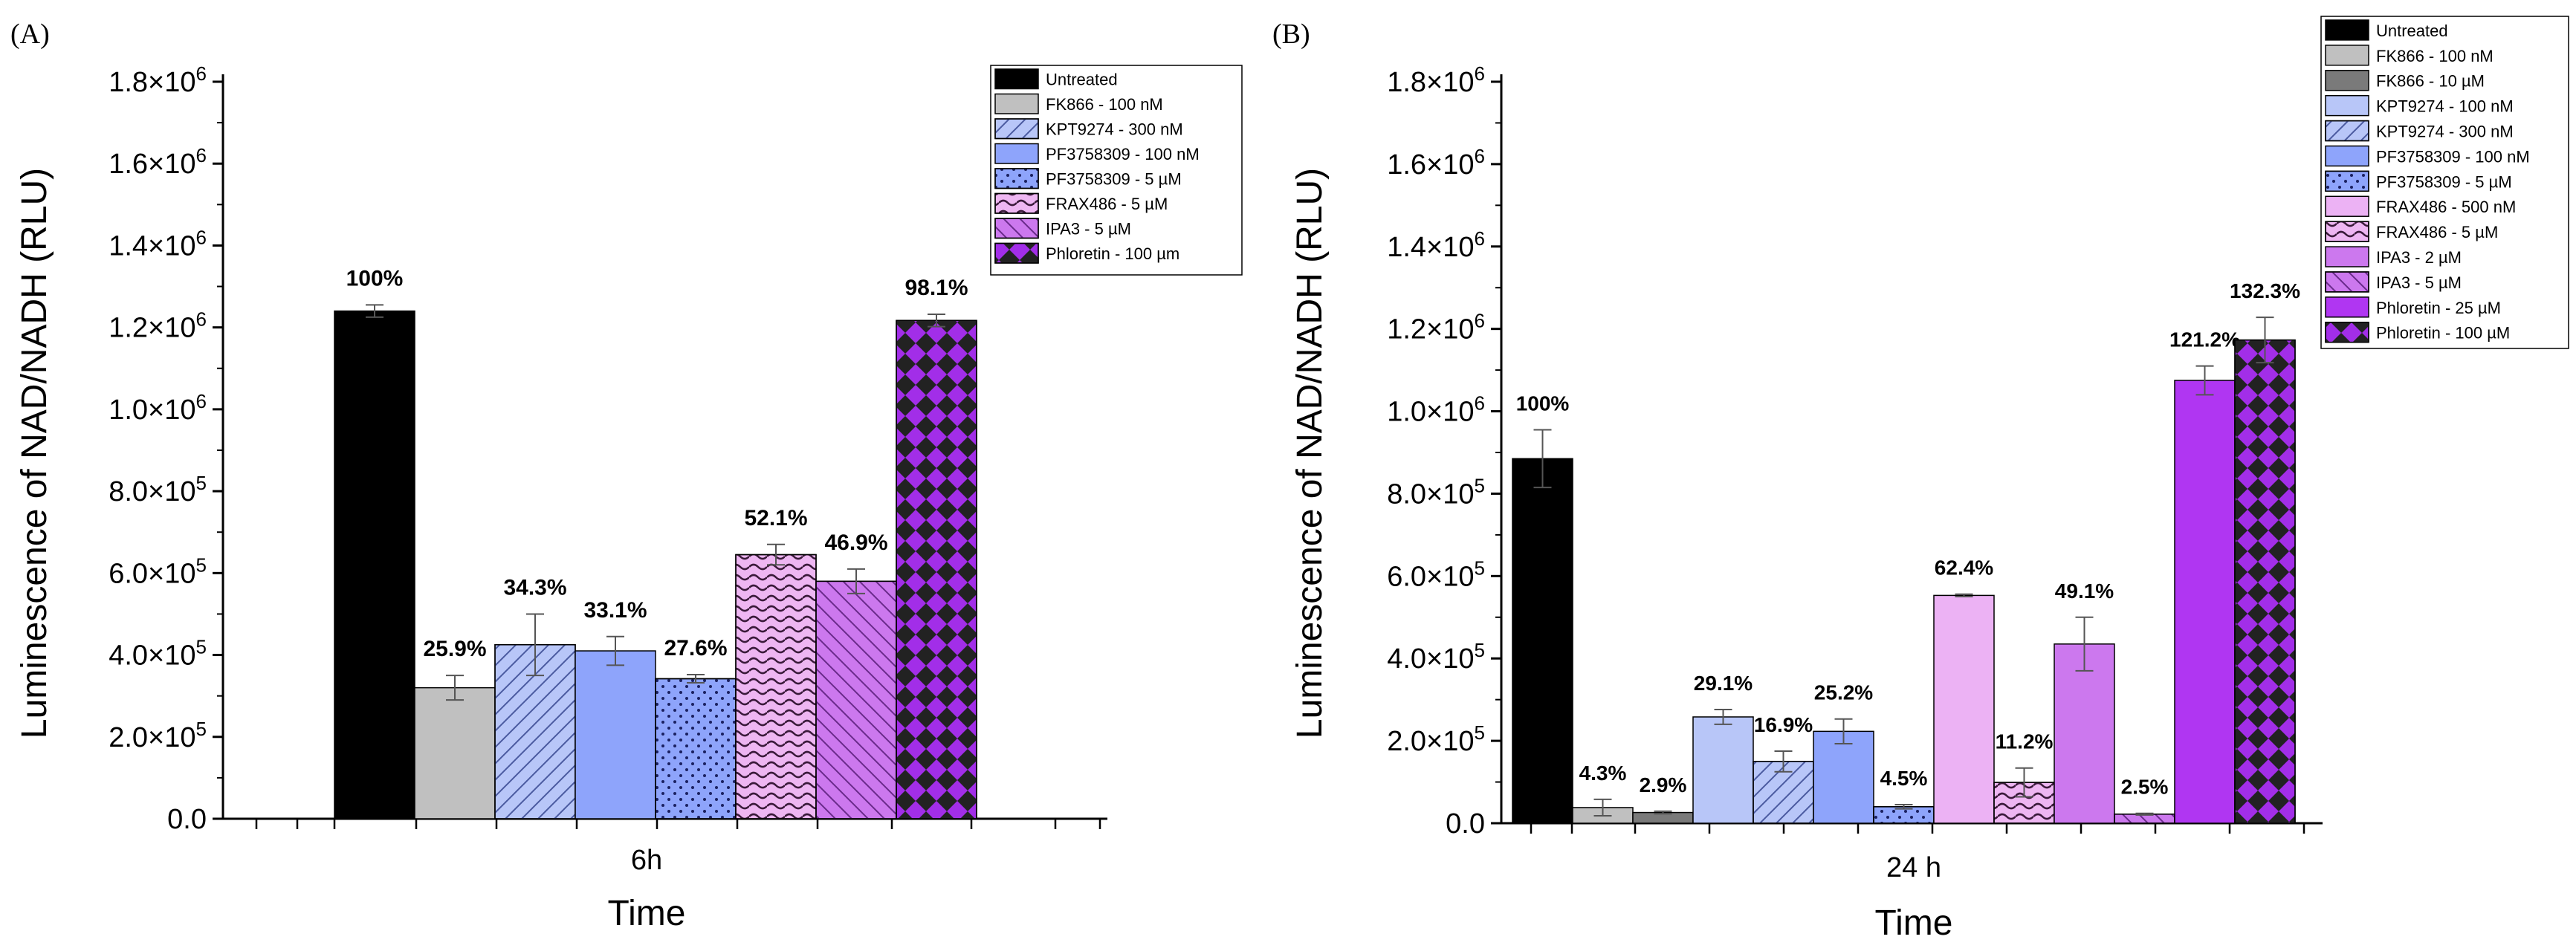 Image resolution: width=2576 pixels, height=951 pixels. I want to click on data-label: 11.2%, so click(2025, 741).